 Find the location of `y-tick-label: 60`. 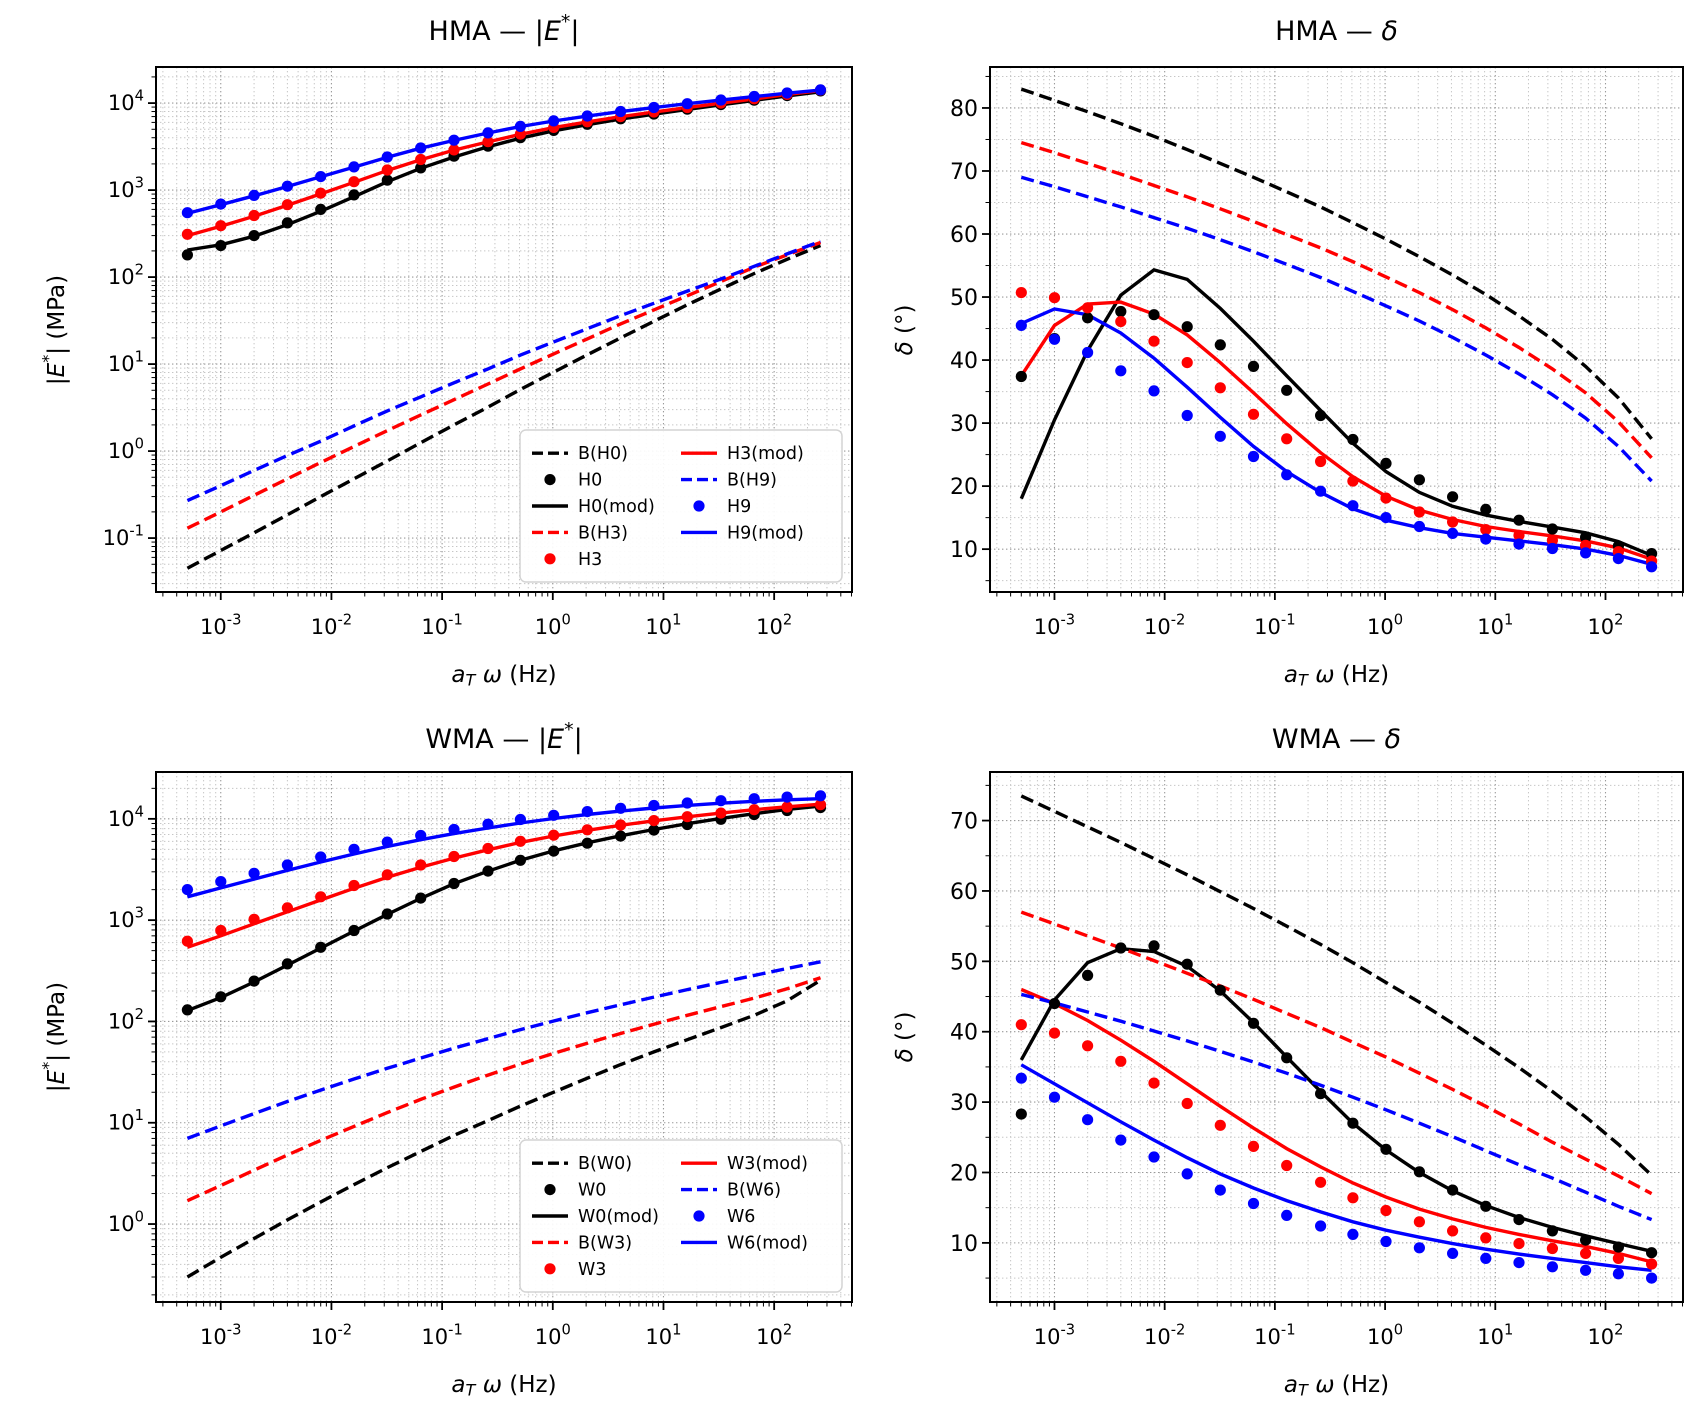

y-tick-label: 60 is located at coordinates (964, 892).